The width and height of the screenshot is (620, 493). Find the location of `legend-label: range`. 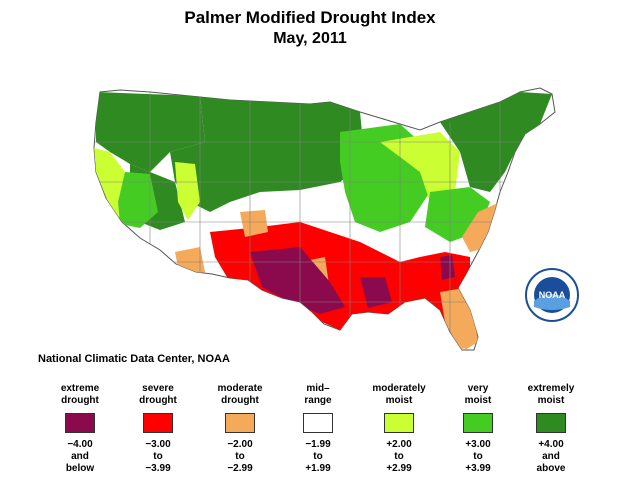

legend-label: range is located at coordinates (318, 400).